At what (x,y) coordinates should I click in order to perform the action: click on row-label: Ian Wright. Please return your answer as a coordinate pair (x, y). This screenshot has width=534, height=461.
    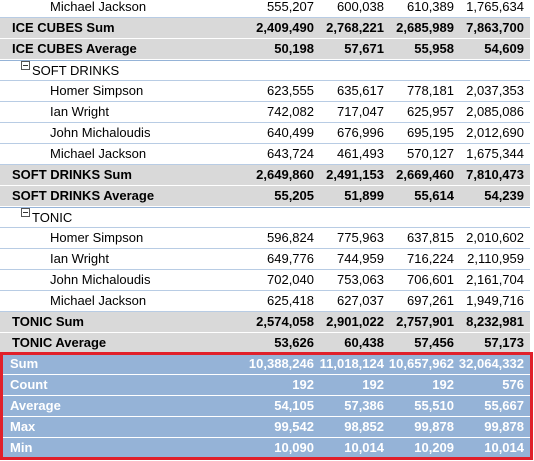
    Looking at the image, I should click on (80, 111).